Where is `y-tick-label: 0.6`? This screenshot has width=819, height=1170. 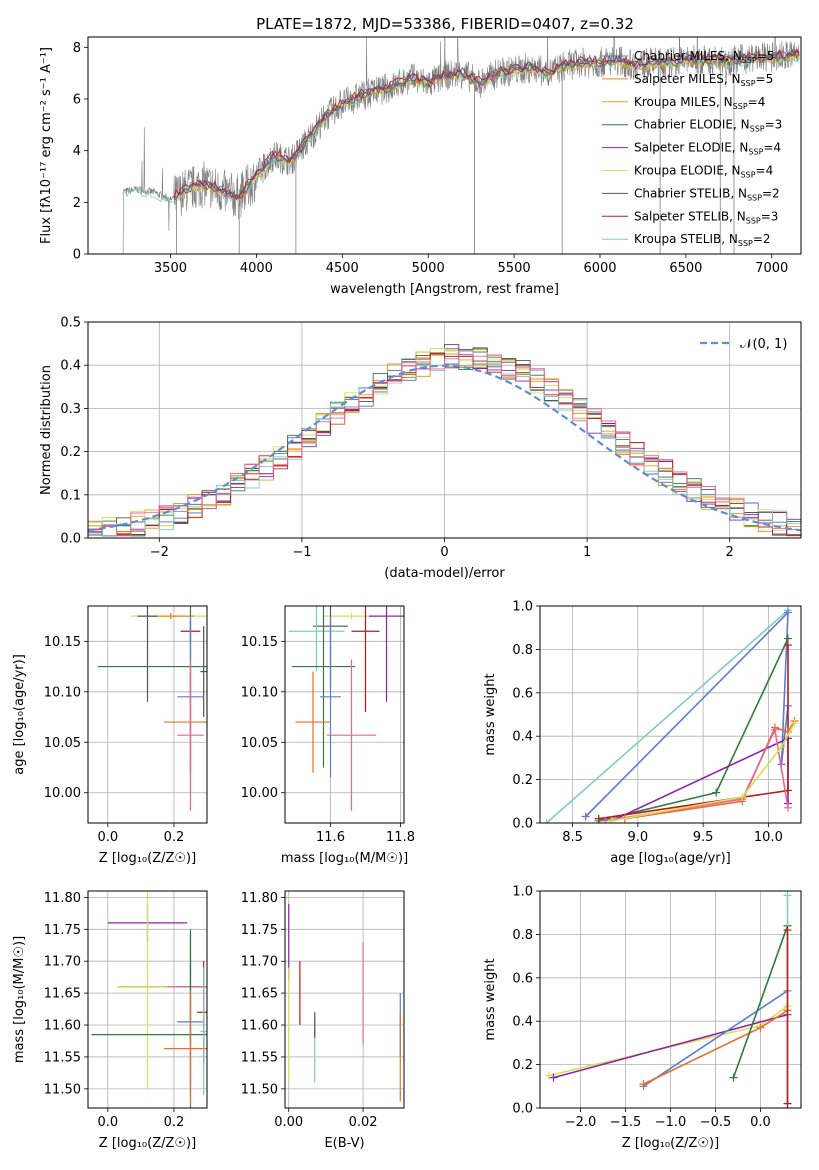
y-tick-label: 0.6 is located at coordinates (522, 693).